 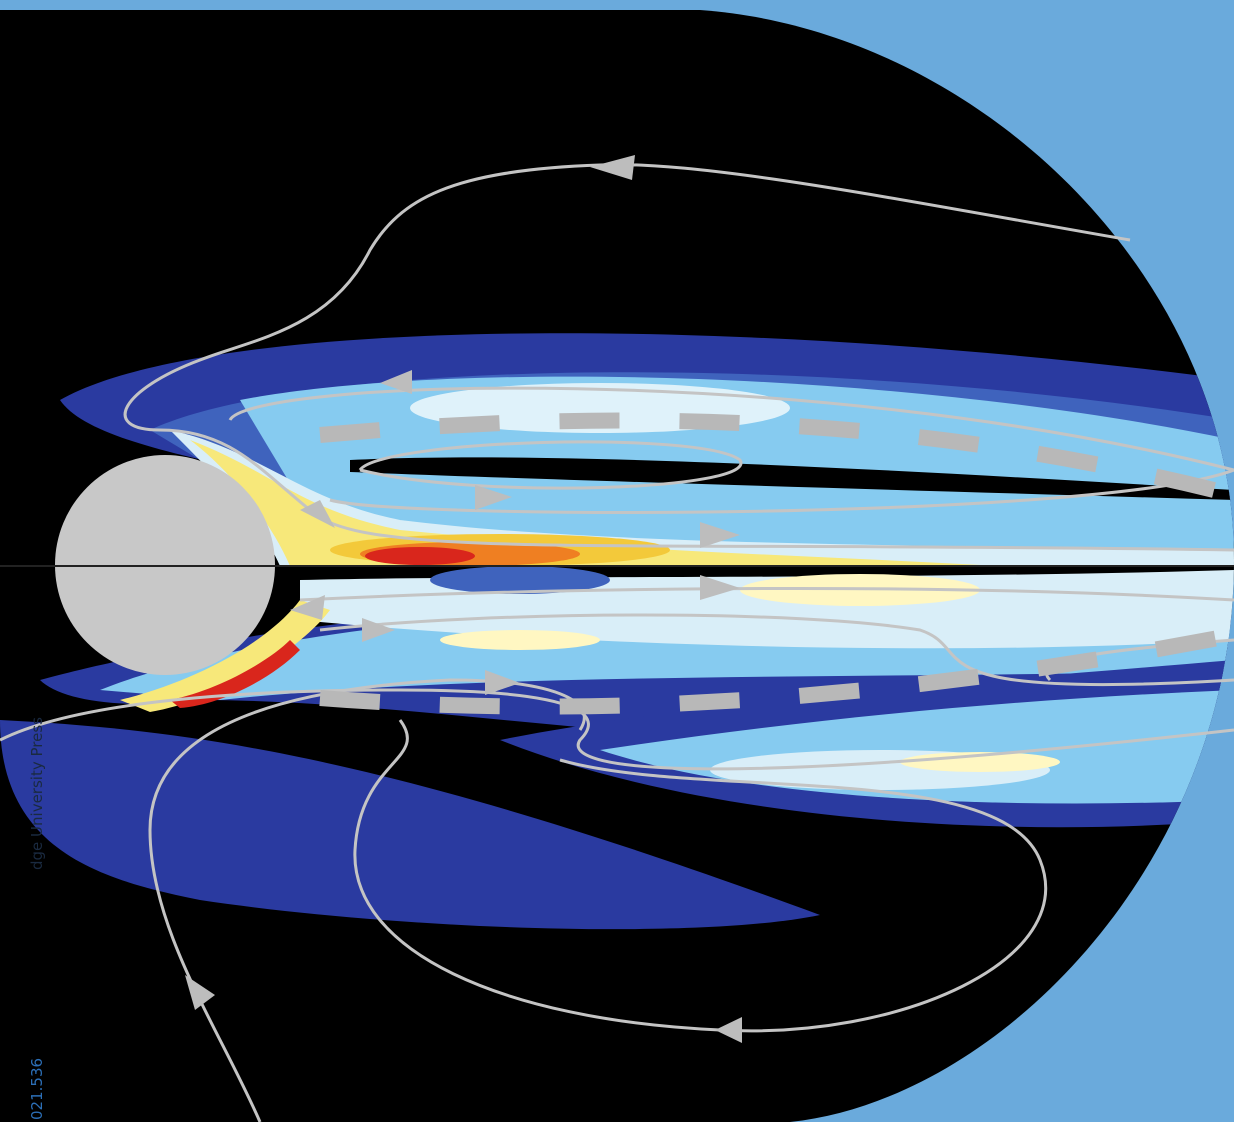 I want to click on doi-text: 021.536, so click(x=37, y=1089).